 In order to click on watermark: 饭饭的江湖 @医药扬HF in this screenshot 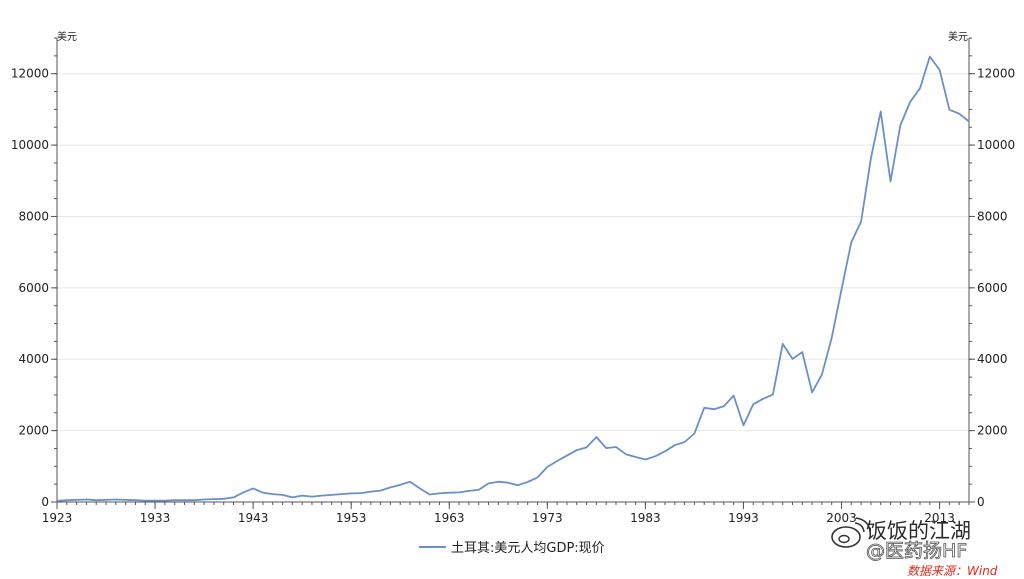, I will do `click(901, 539)`.